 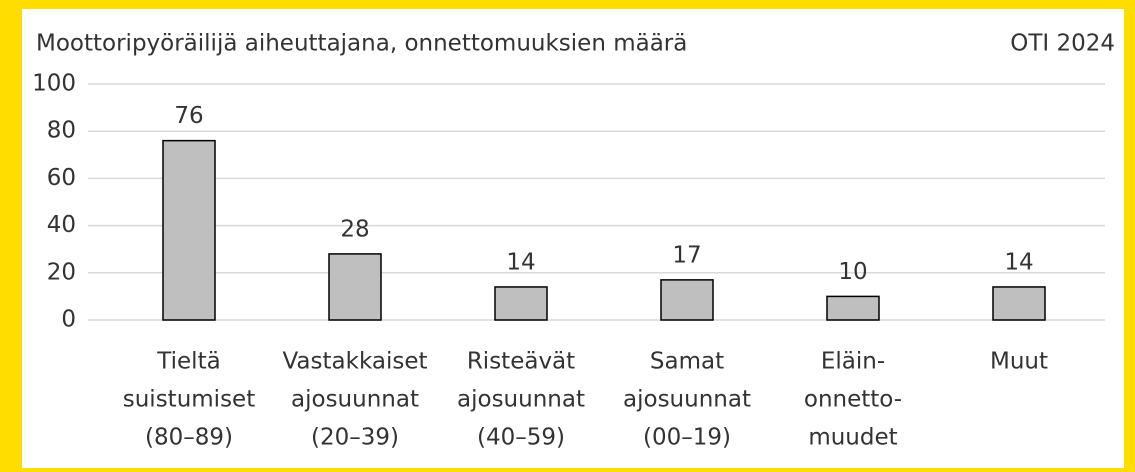 What do you see at coordinates (687, 438) in the screenshot?
I see `x-tick-label: (00–19)` at bounding box center [687, 438].